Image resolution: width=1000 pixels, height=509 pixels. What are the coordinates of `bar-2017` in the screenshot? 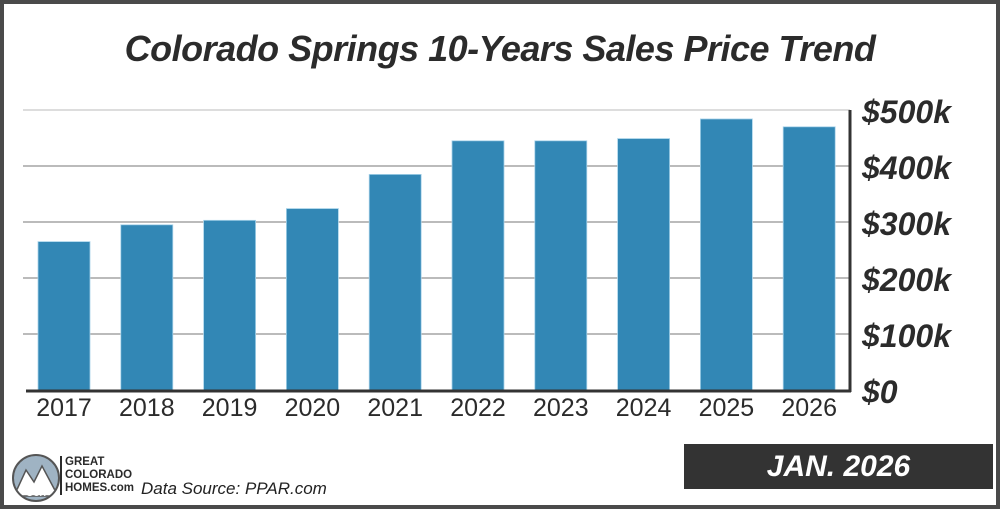 It's located at (64, 316).